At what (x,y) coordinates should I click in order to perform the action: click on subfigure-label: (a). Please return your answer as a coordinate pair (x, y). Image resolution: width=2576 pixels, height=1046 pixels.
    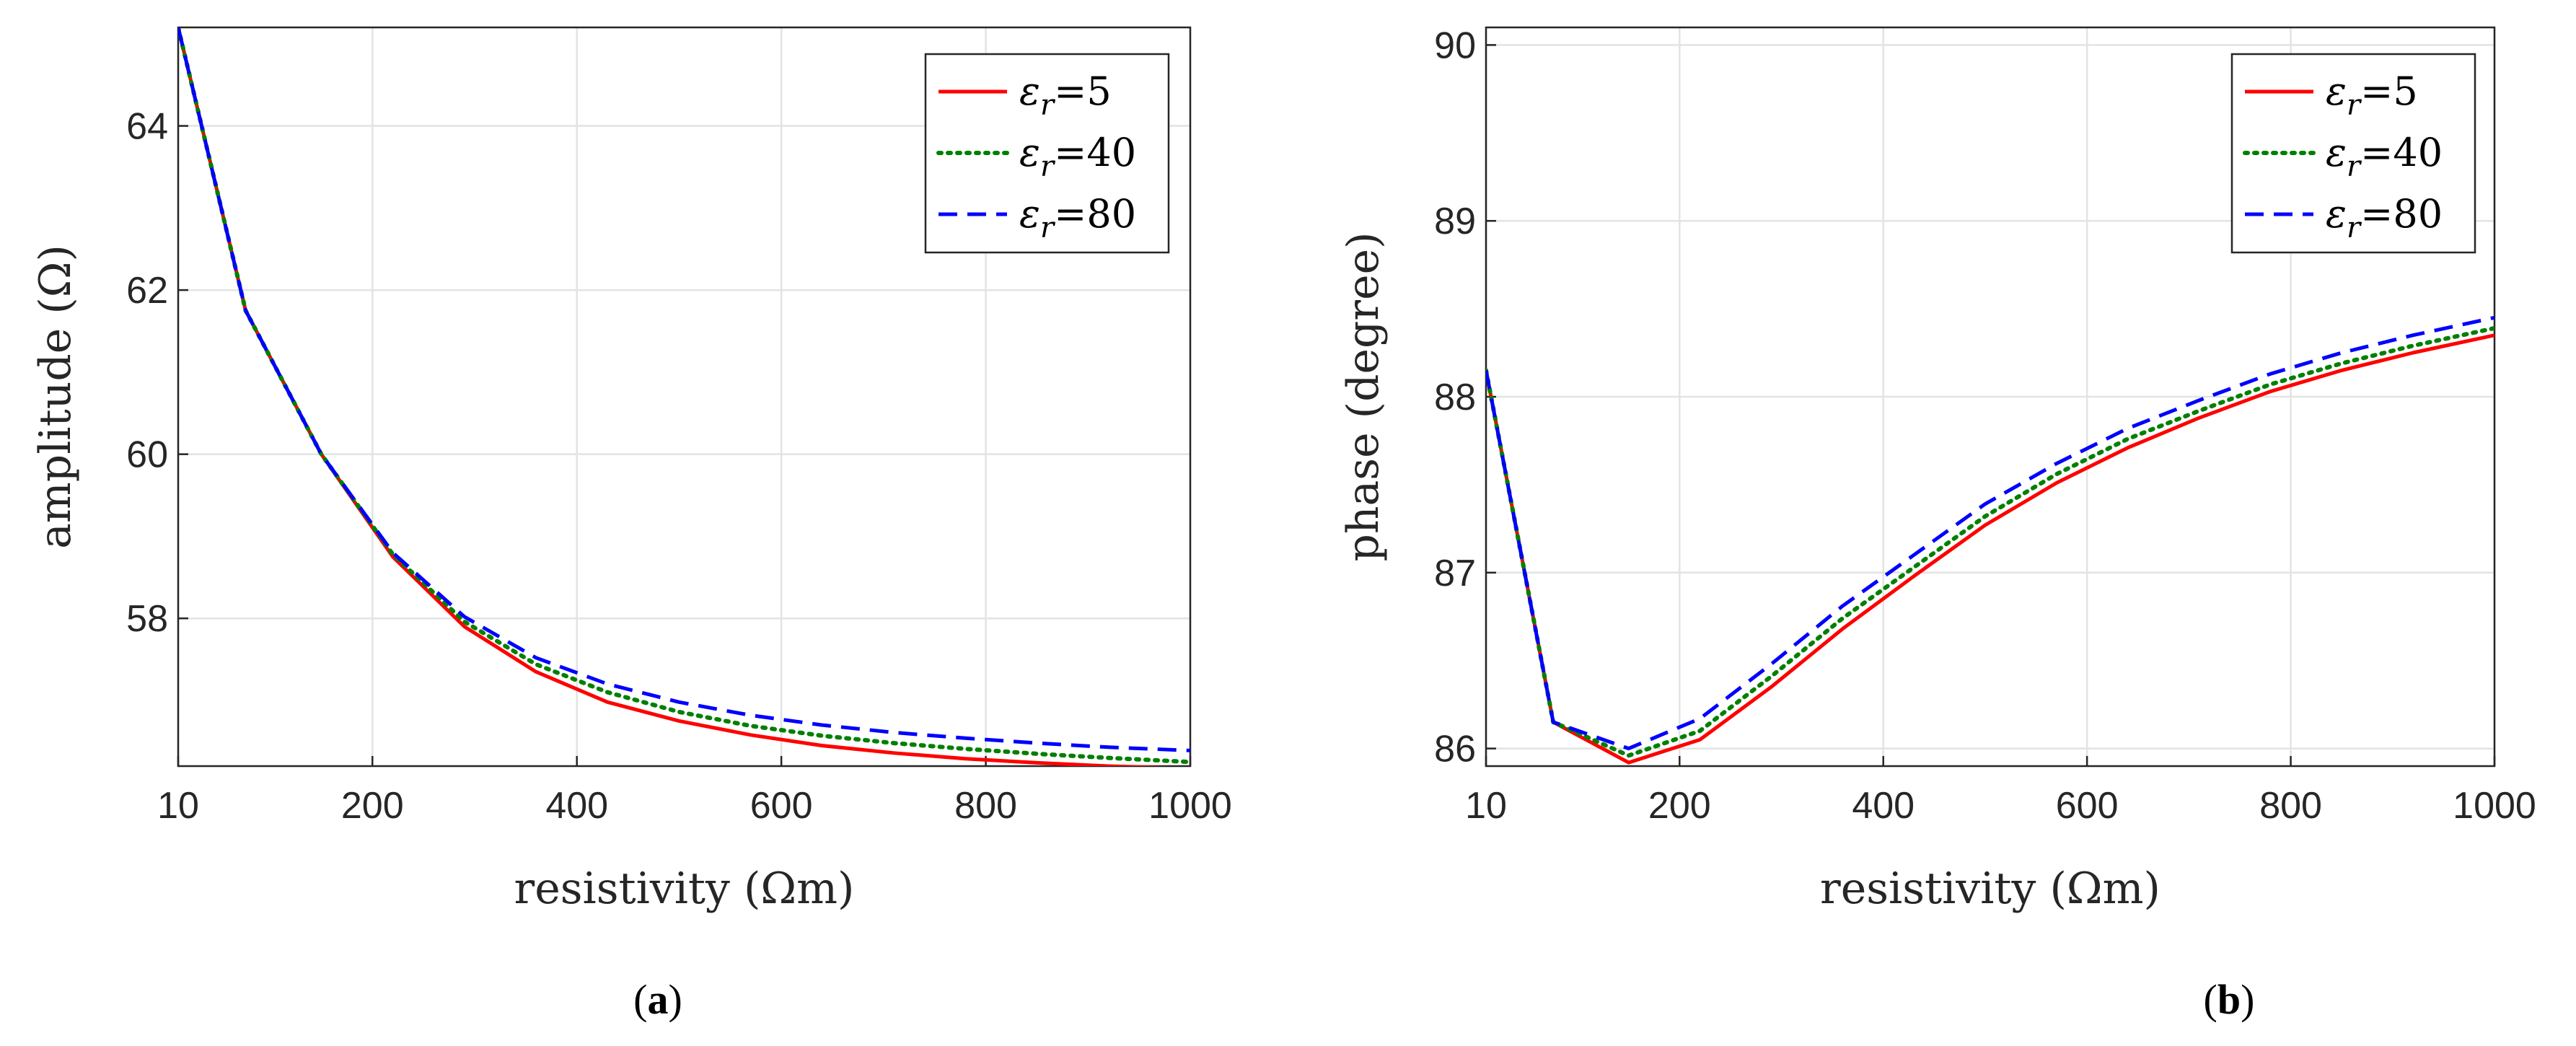
    Looking at the image, I should click on (657, 999).